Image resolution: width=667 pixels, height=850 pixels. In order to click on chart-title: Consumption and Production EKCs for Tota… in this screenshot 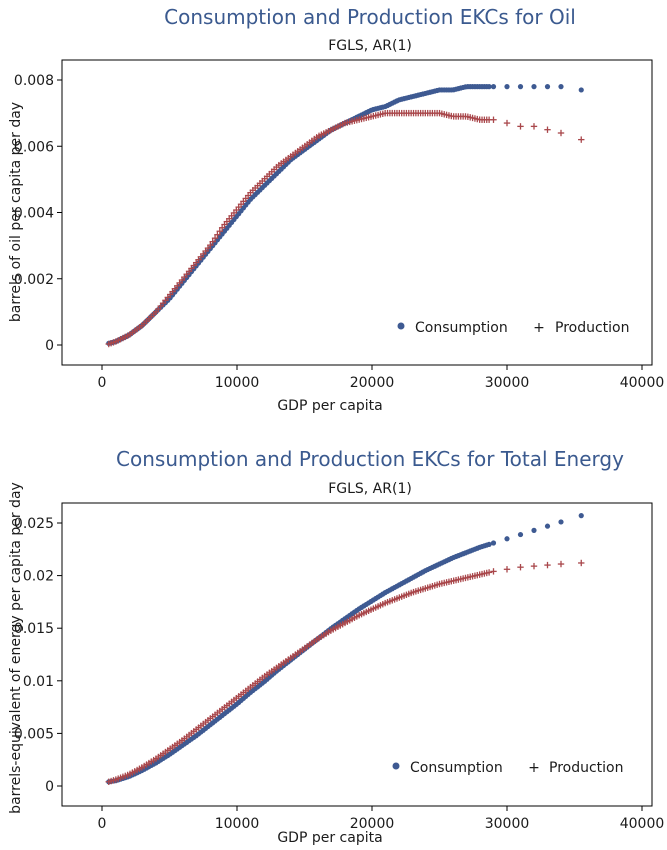, I will do `click(370, 459)`.